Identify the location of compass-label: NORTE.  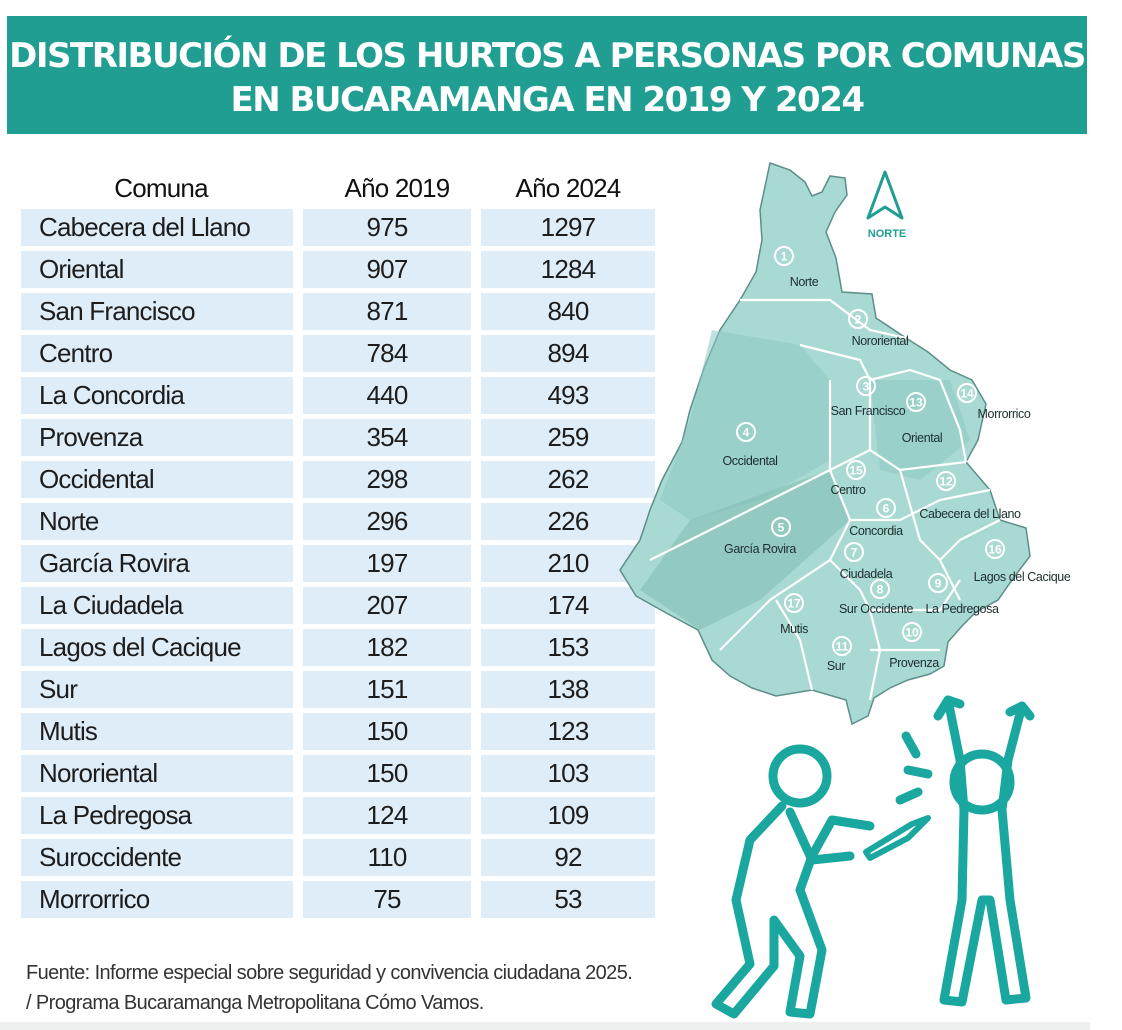
(887, 234).